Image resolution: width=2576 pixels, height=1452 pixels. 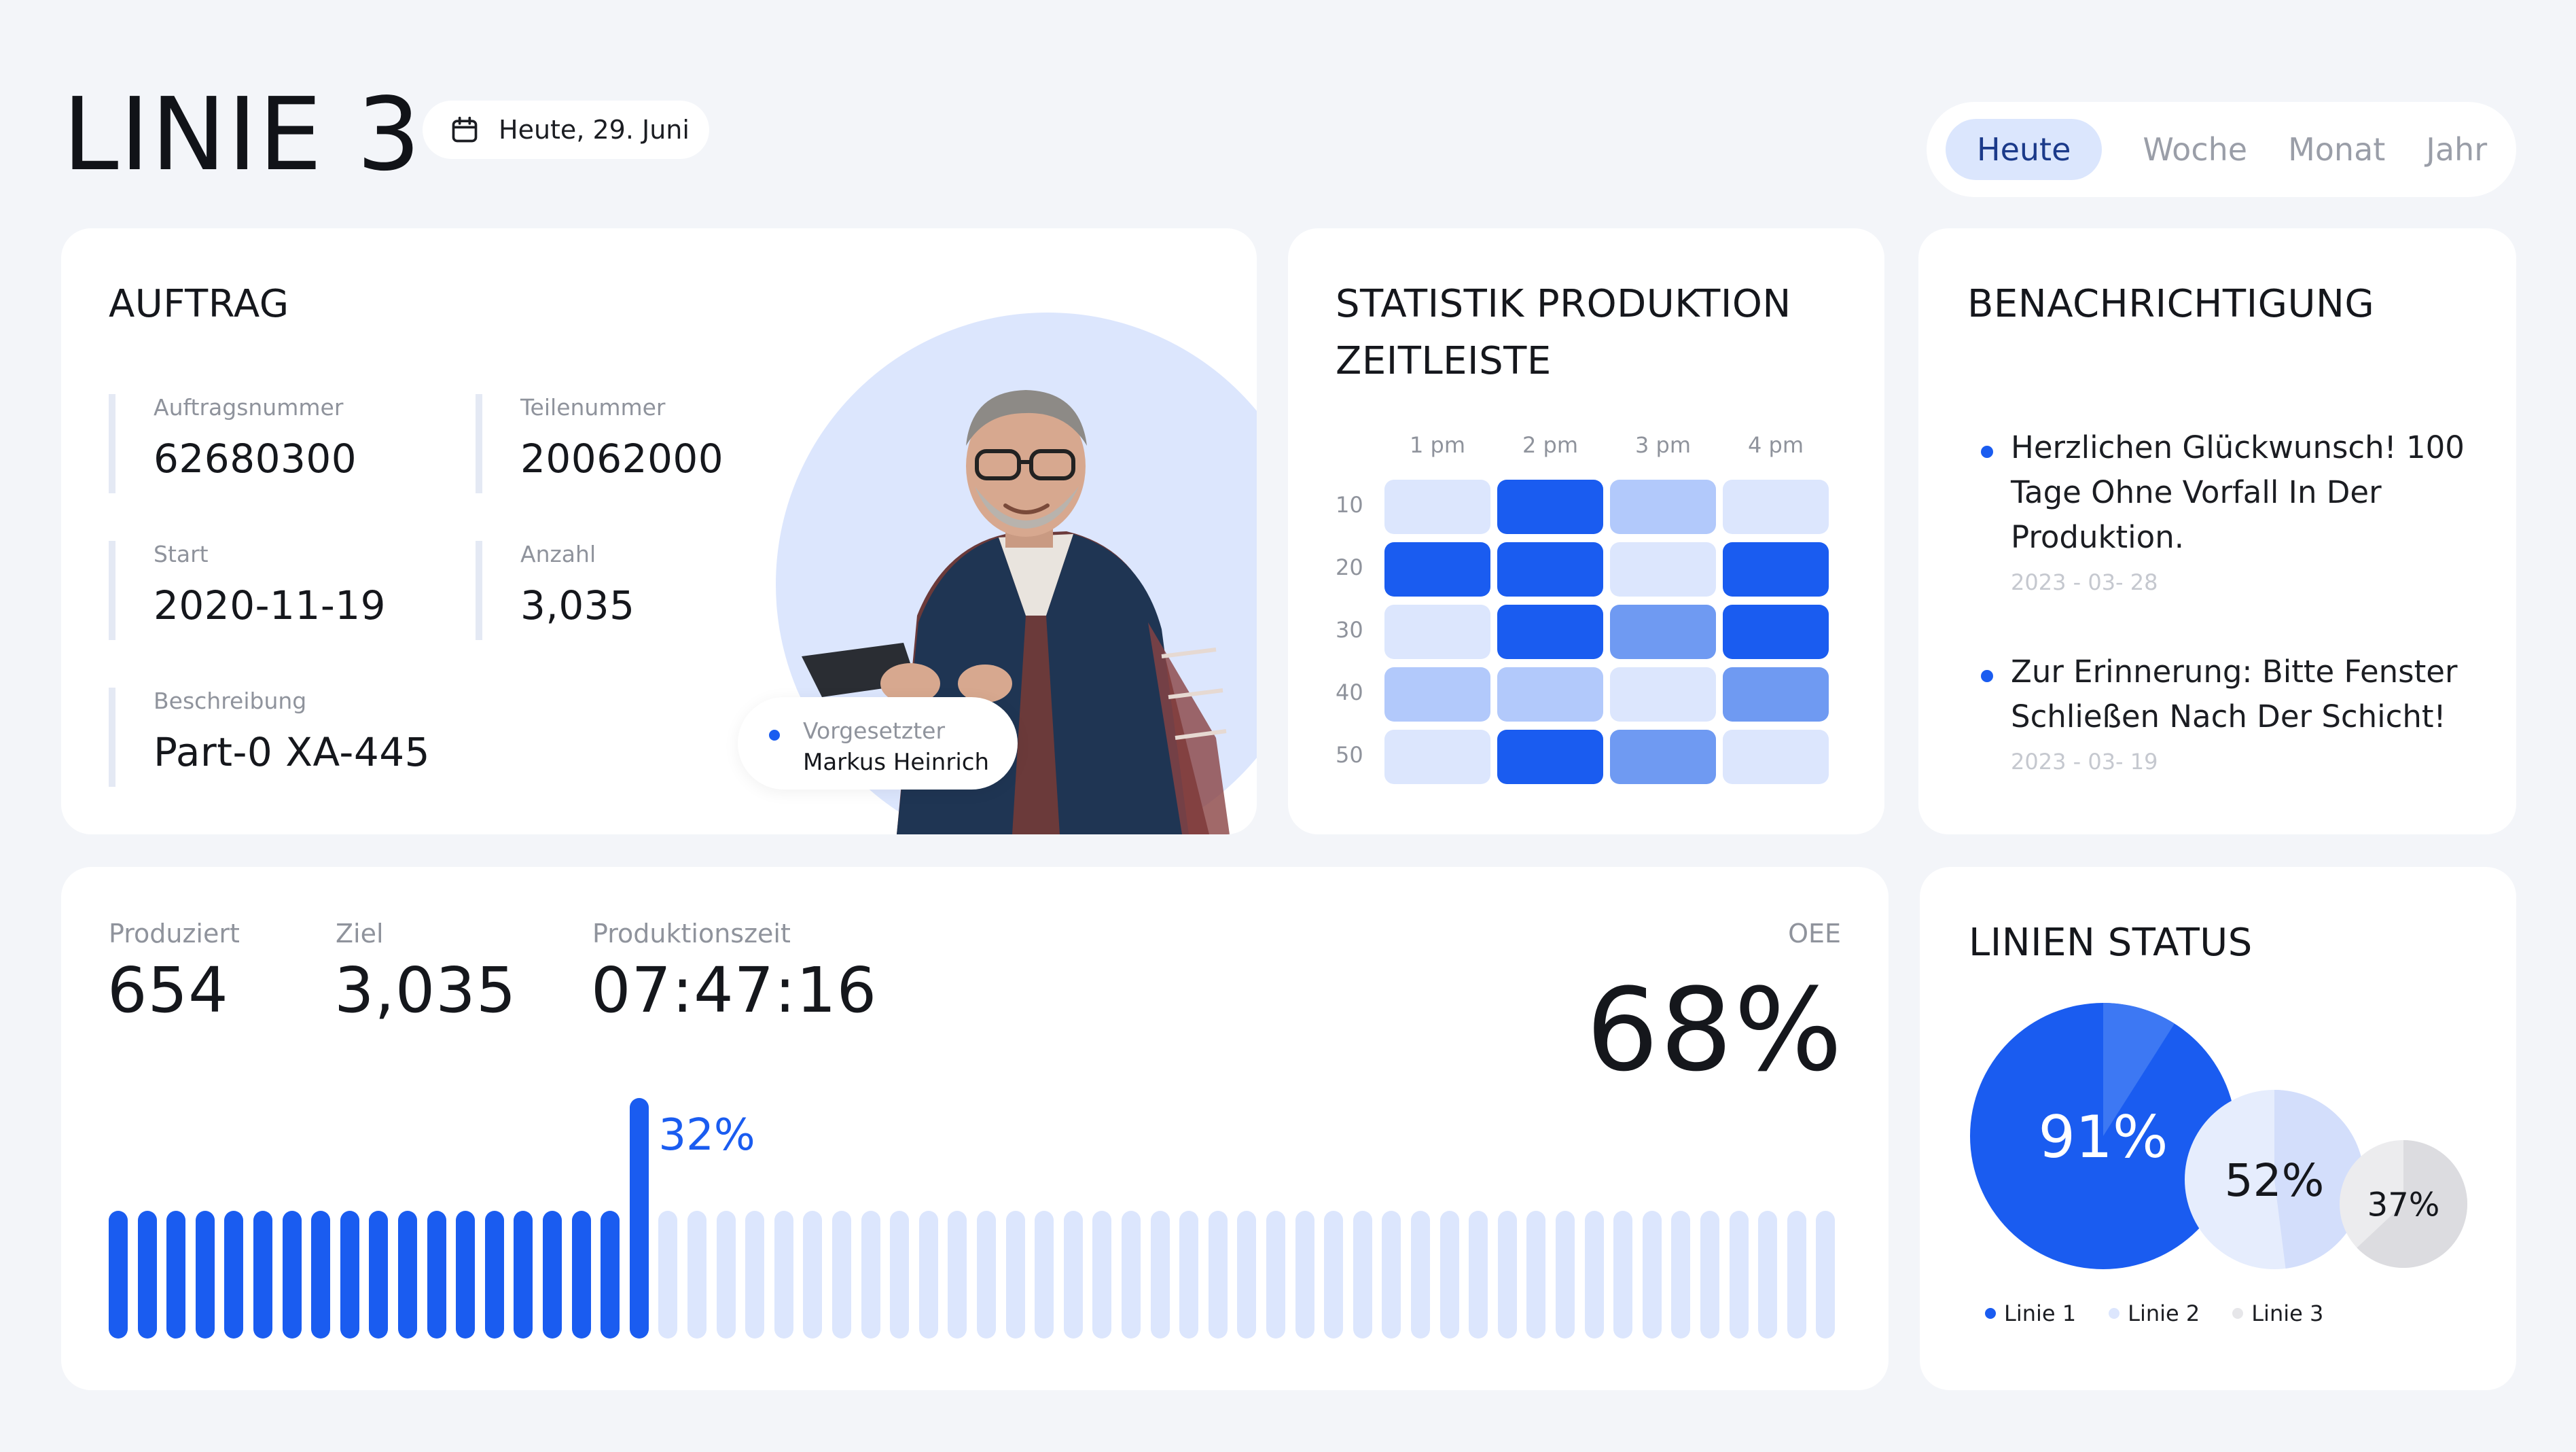 I want to click on ziel-value: 3,035, so click(x=426, y=990).